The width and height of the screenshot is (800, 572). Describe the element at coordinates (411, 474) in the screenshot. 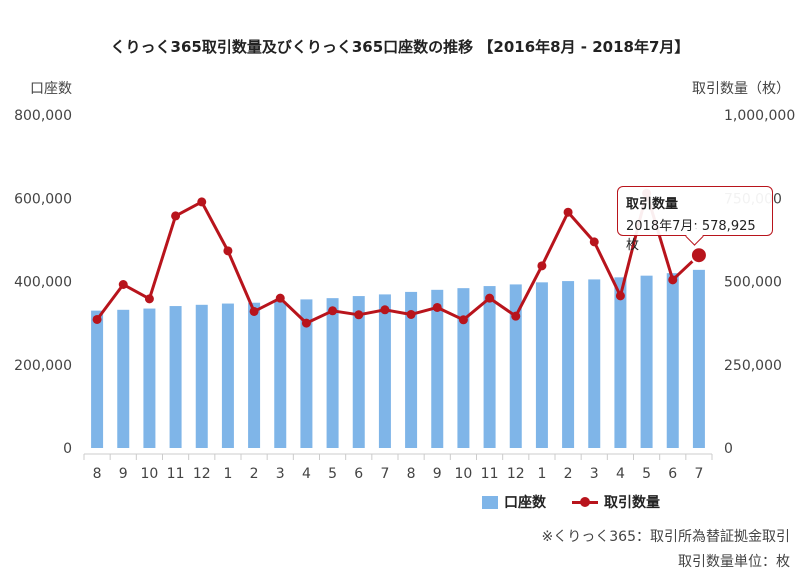

I see `x-tick-label: 8` at that location.